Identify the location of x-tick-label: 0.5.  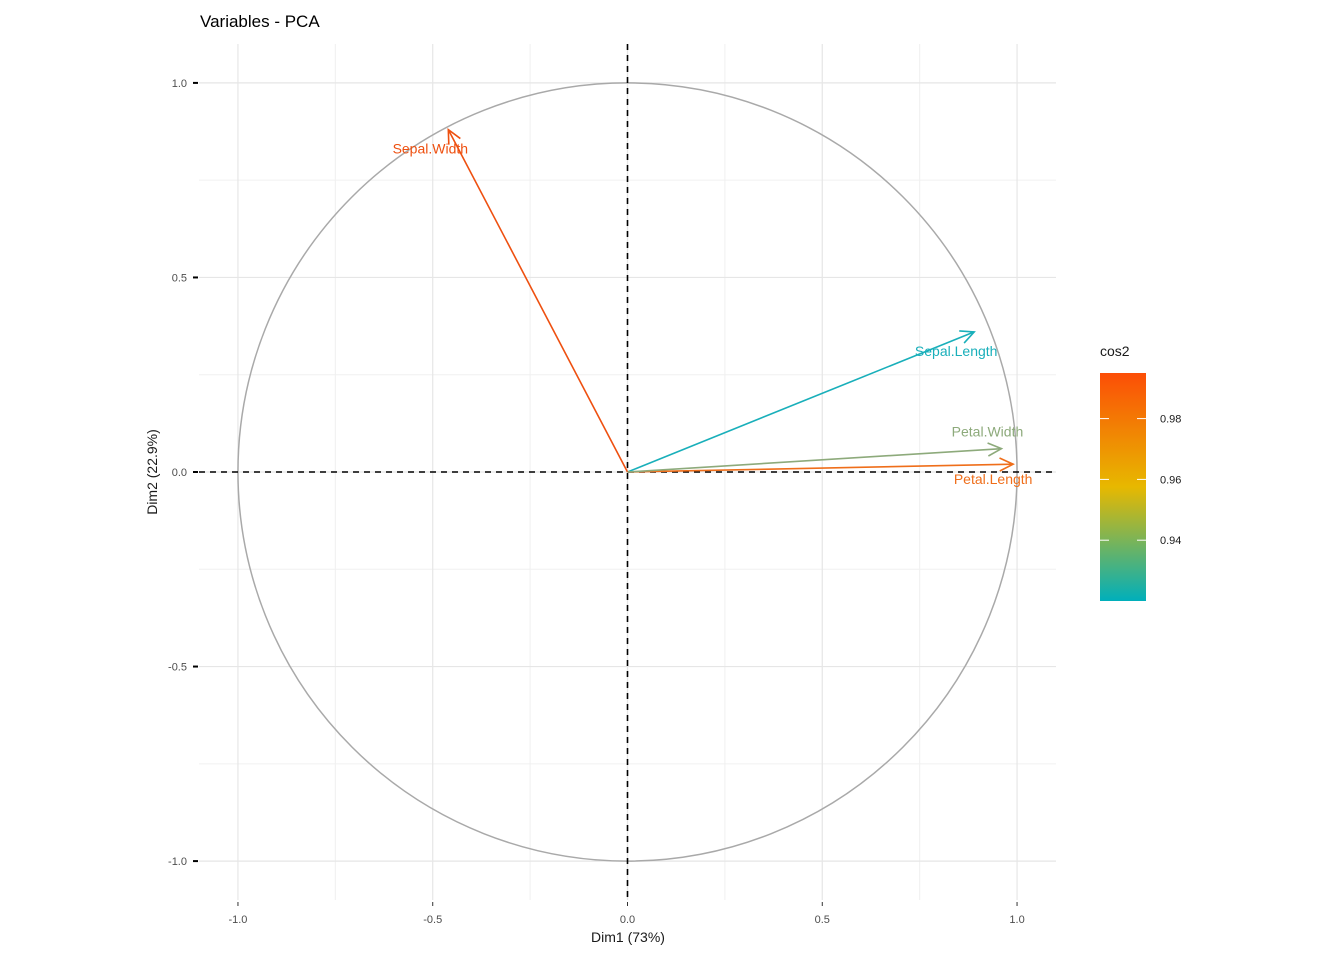
(822, 920).